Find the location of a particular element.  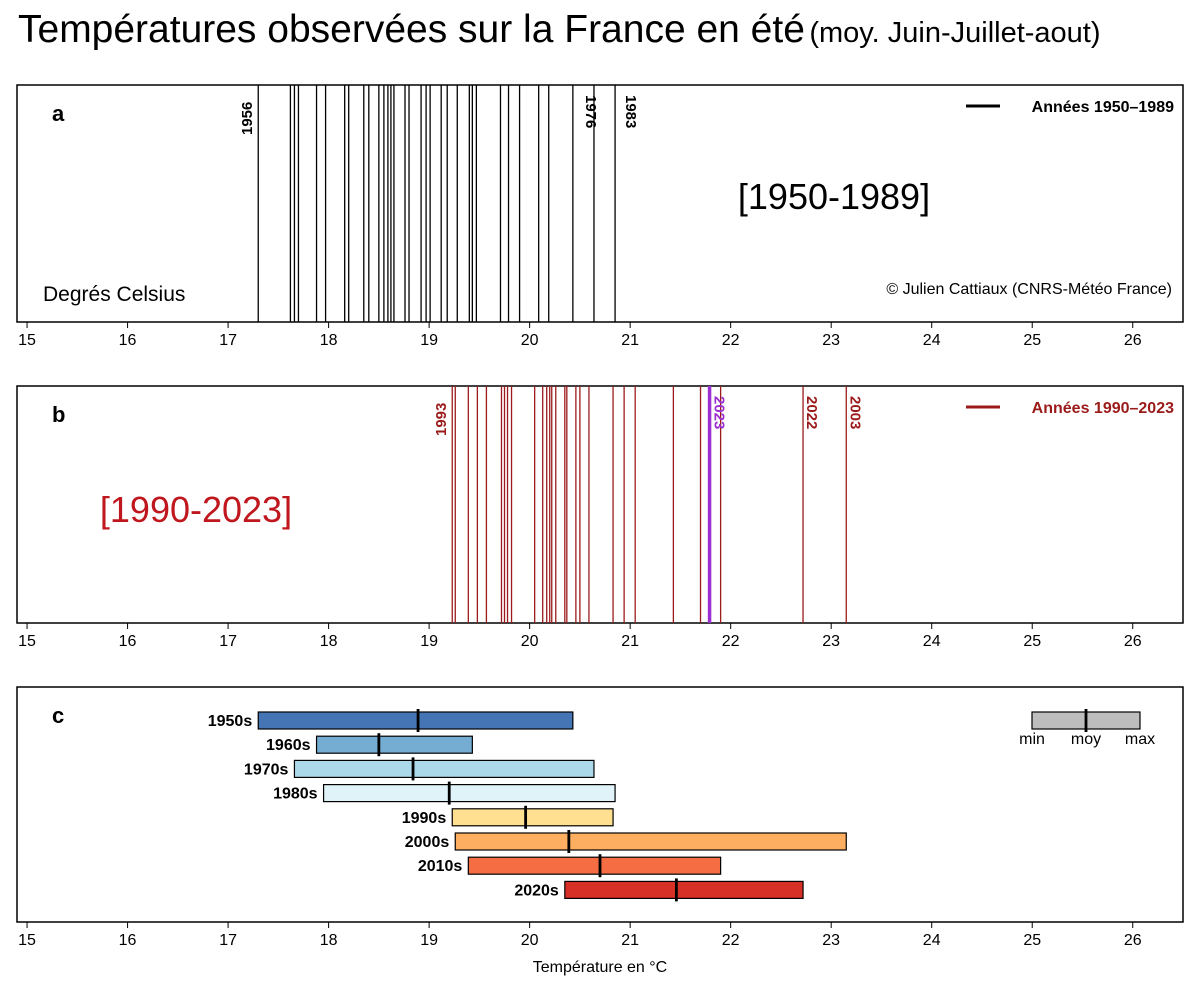

panel-1-tick-label: 19 is located at coordinates (429, 641).